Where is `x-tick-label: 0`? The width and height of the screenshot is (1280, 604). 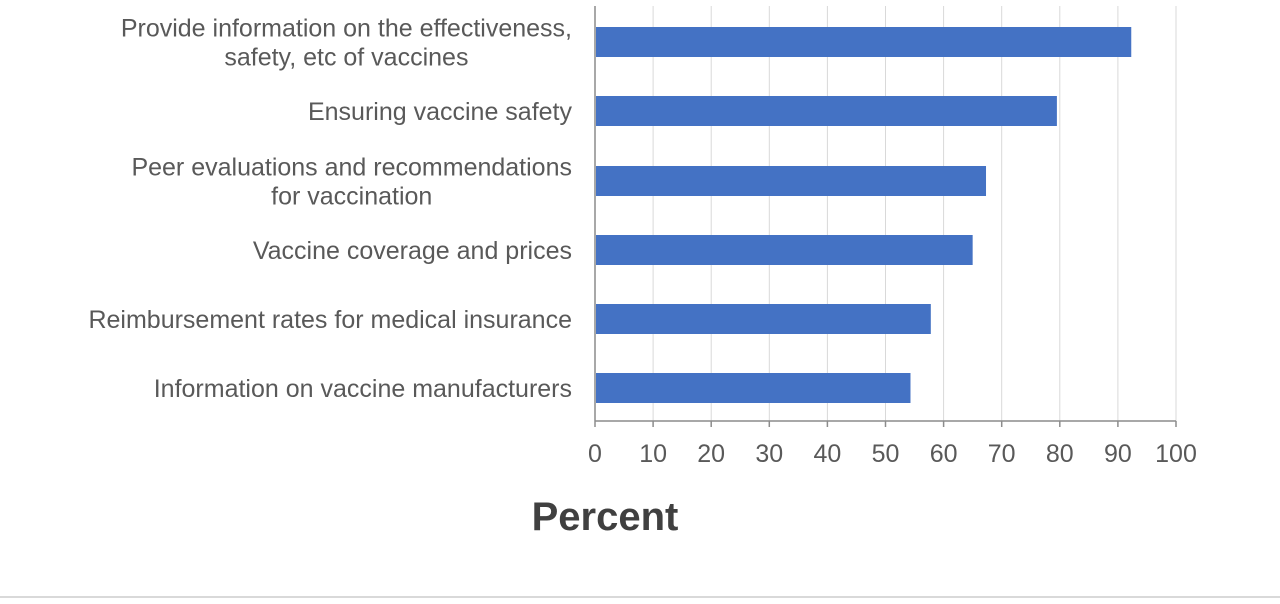
x-tick-label: 0 is located at coordinates (595, 454).